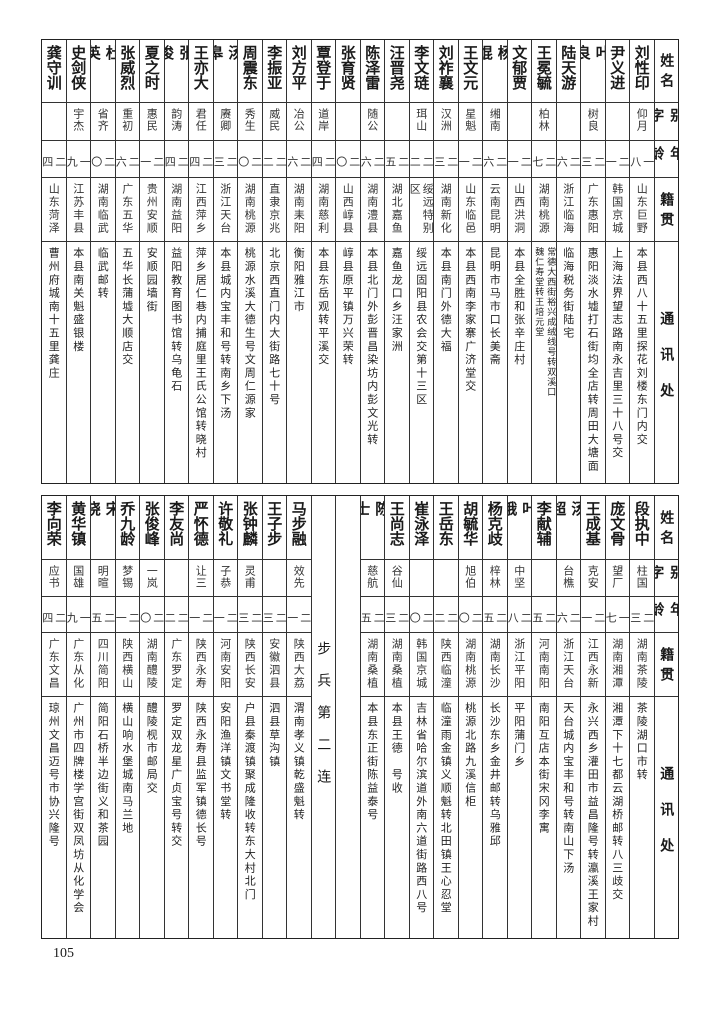 The height and width of the screenshot is (1024, 727). What do you see at coordinates (642, 817) in the screenshot?
I see `address-cell: 茶陵湖口市转` at bounding box center [642, 817].